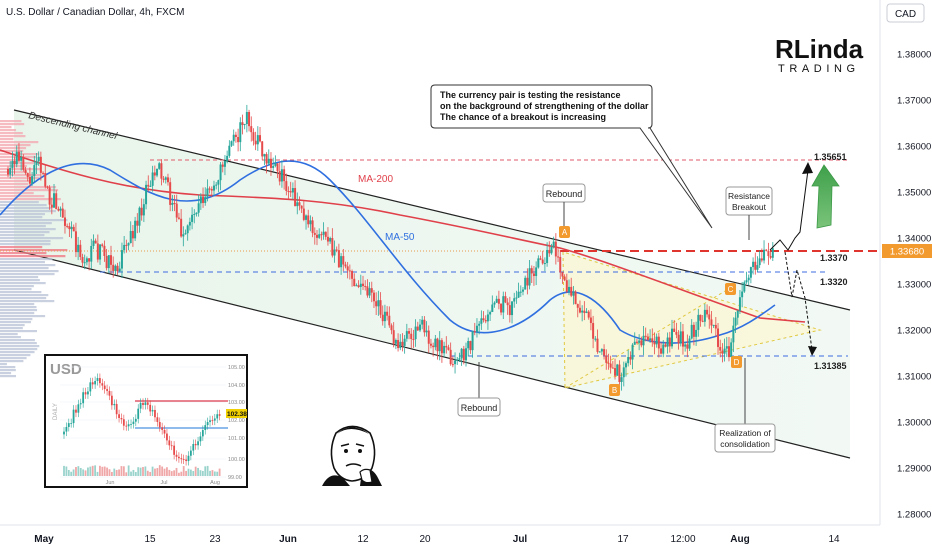 The height and width of the screenshot is (550, 932). I want to click on point-marker-d: D, so click(736, 362).